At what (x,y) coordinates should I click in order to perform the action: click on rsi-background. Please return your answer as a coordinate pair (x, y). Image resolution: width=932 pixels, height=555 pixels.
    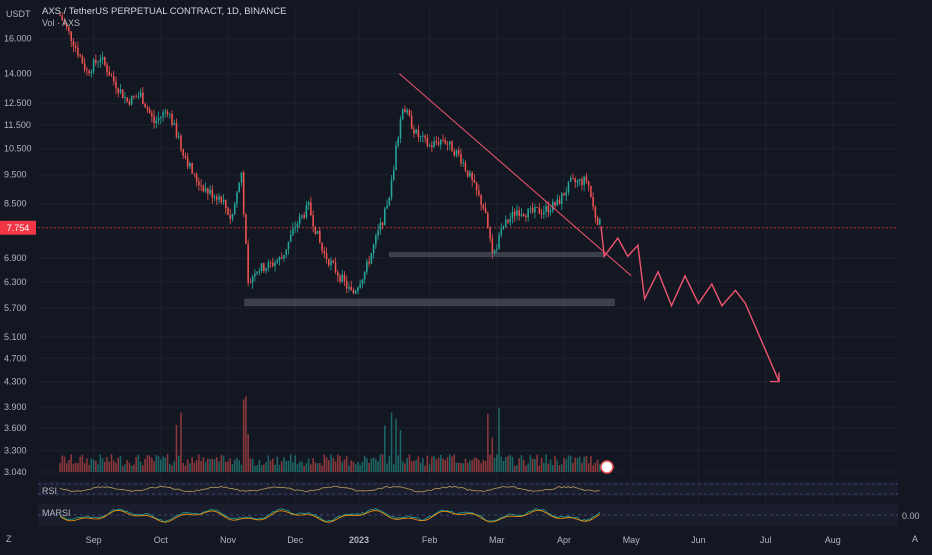
    Looking at the image, I should click on (468, 489).